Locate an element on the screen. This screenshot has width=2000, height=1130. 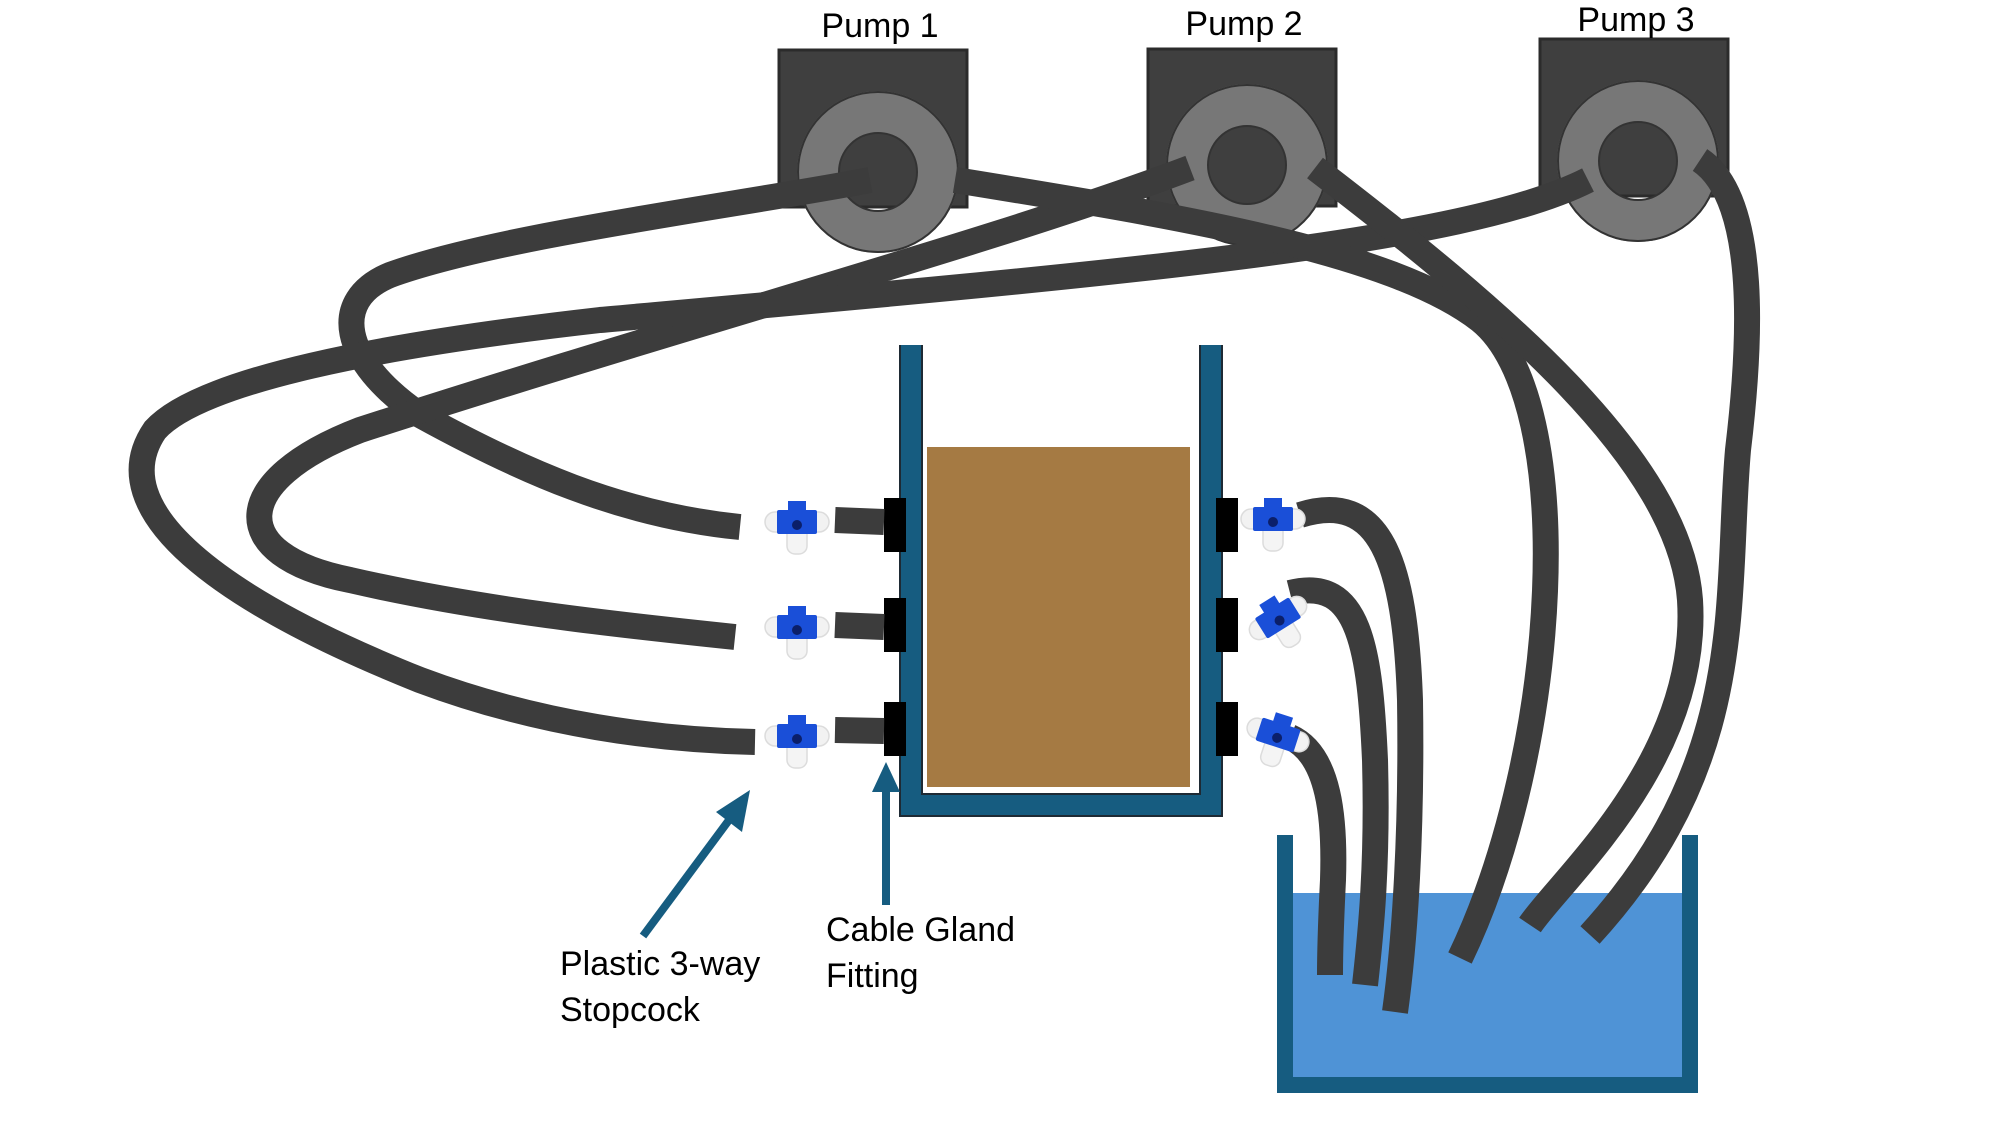
tube-pump2-return is located at coordinates (1505, 545).